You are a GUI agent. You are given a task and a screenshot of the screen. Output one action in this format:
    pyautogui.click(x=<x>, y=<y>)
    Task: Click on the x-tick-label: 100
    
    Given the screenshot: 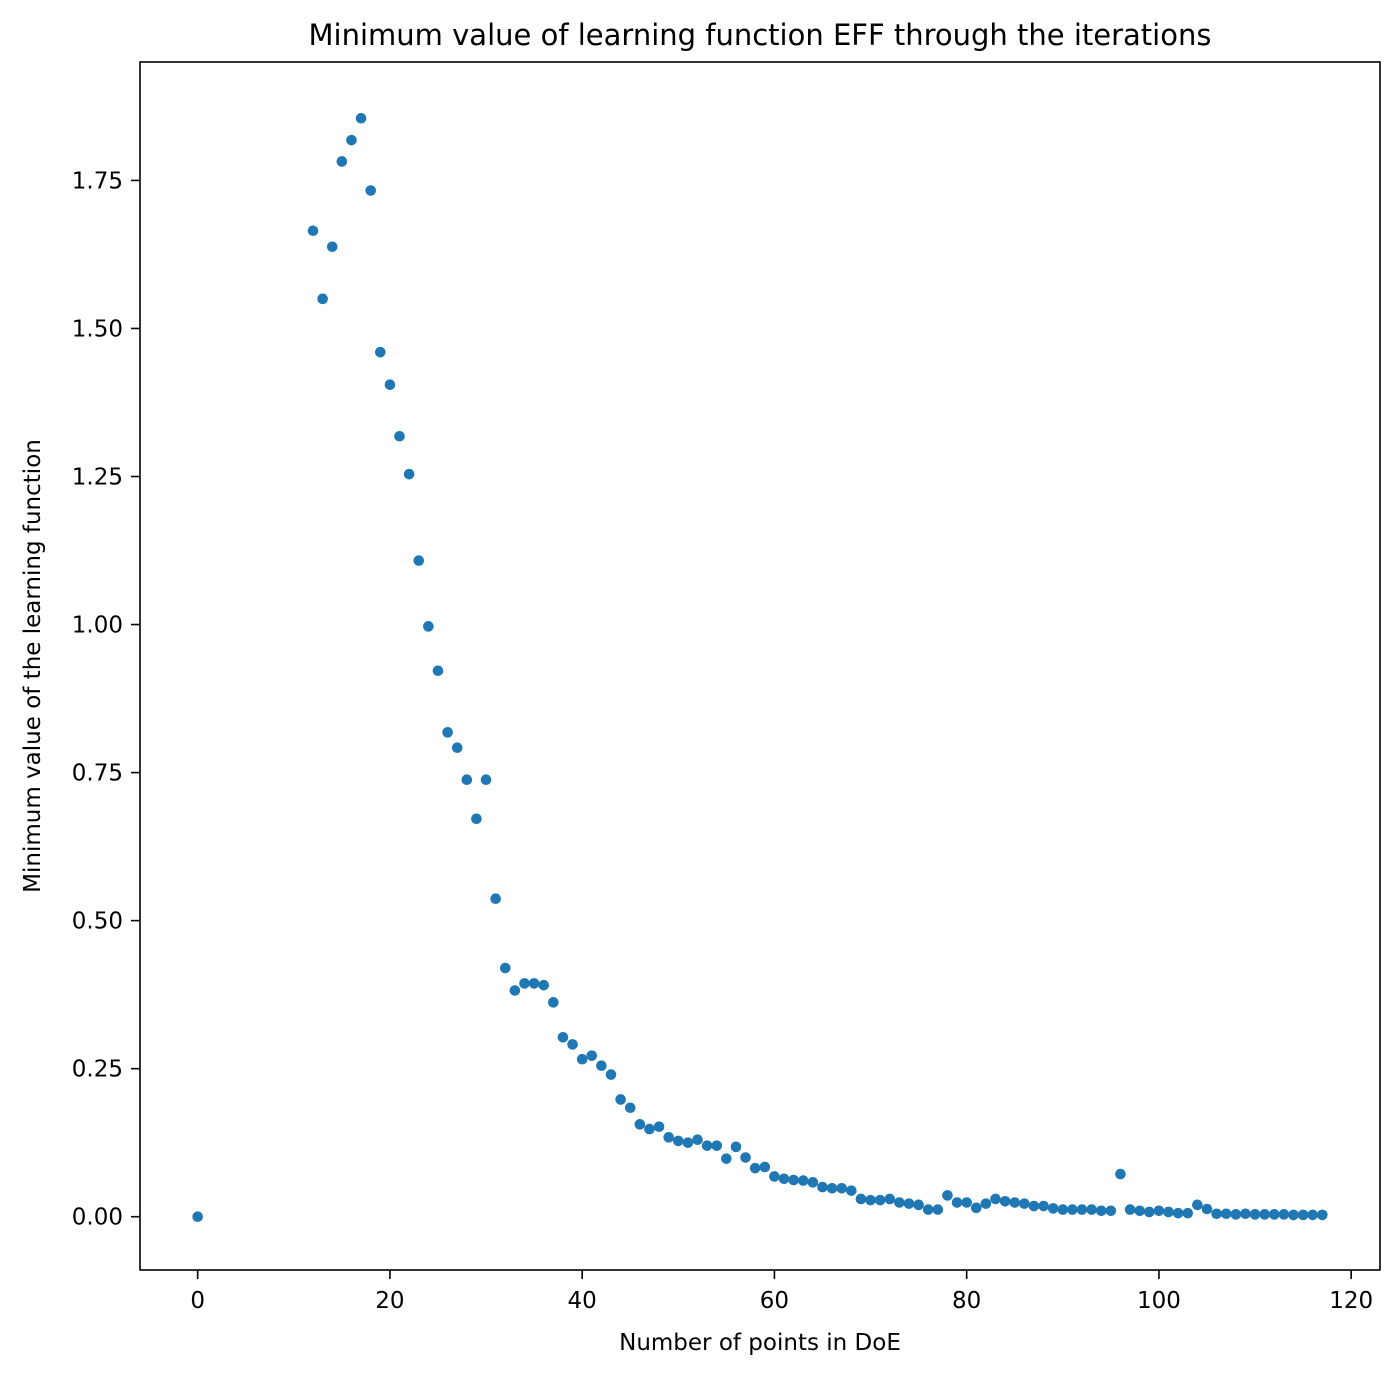 What is the action you would take?
    pyautogui.click(x=1159, y=1301)
    